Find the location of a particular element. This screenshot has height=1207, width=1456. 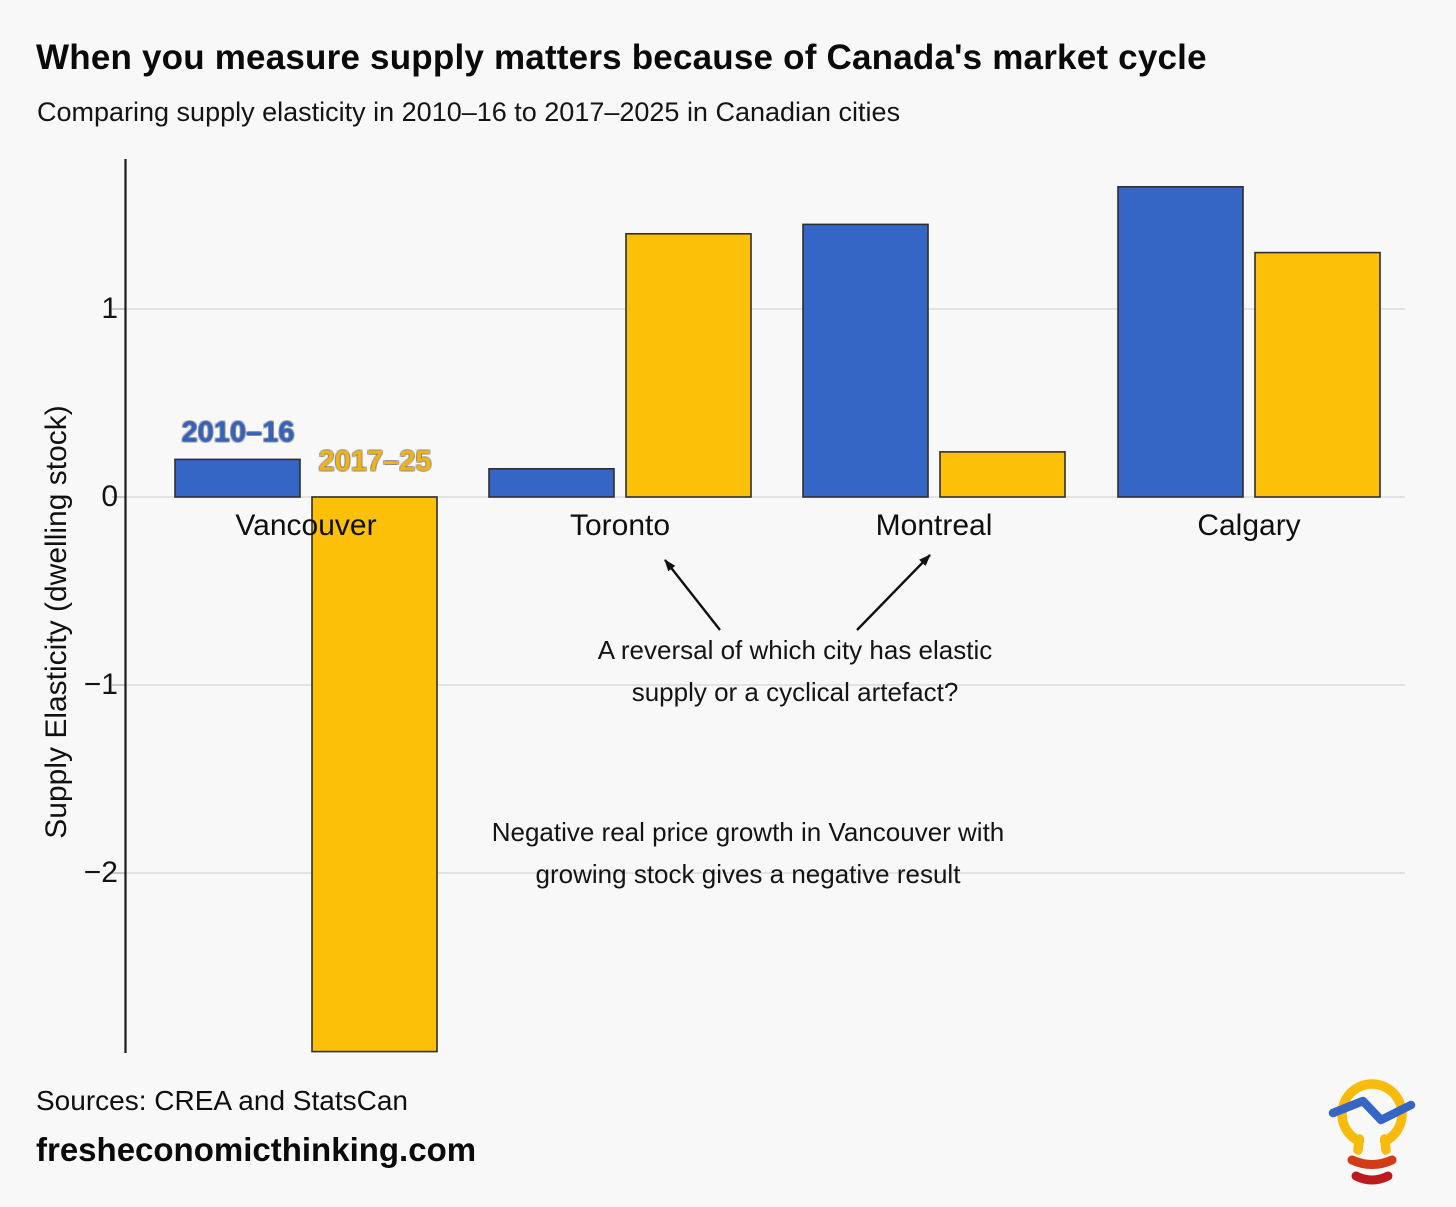

axis-ticks is located at coordinates (118, 591).